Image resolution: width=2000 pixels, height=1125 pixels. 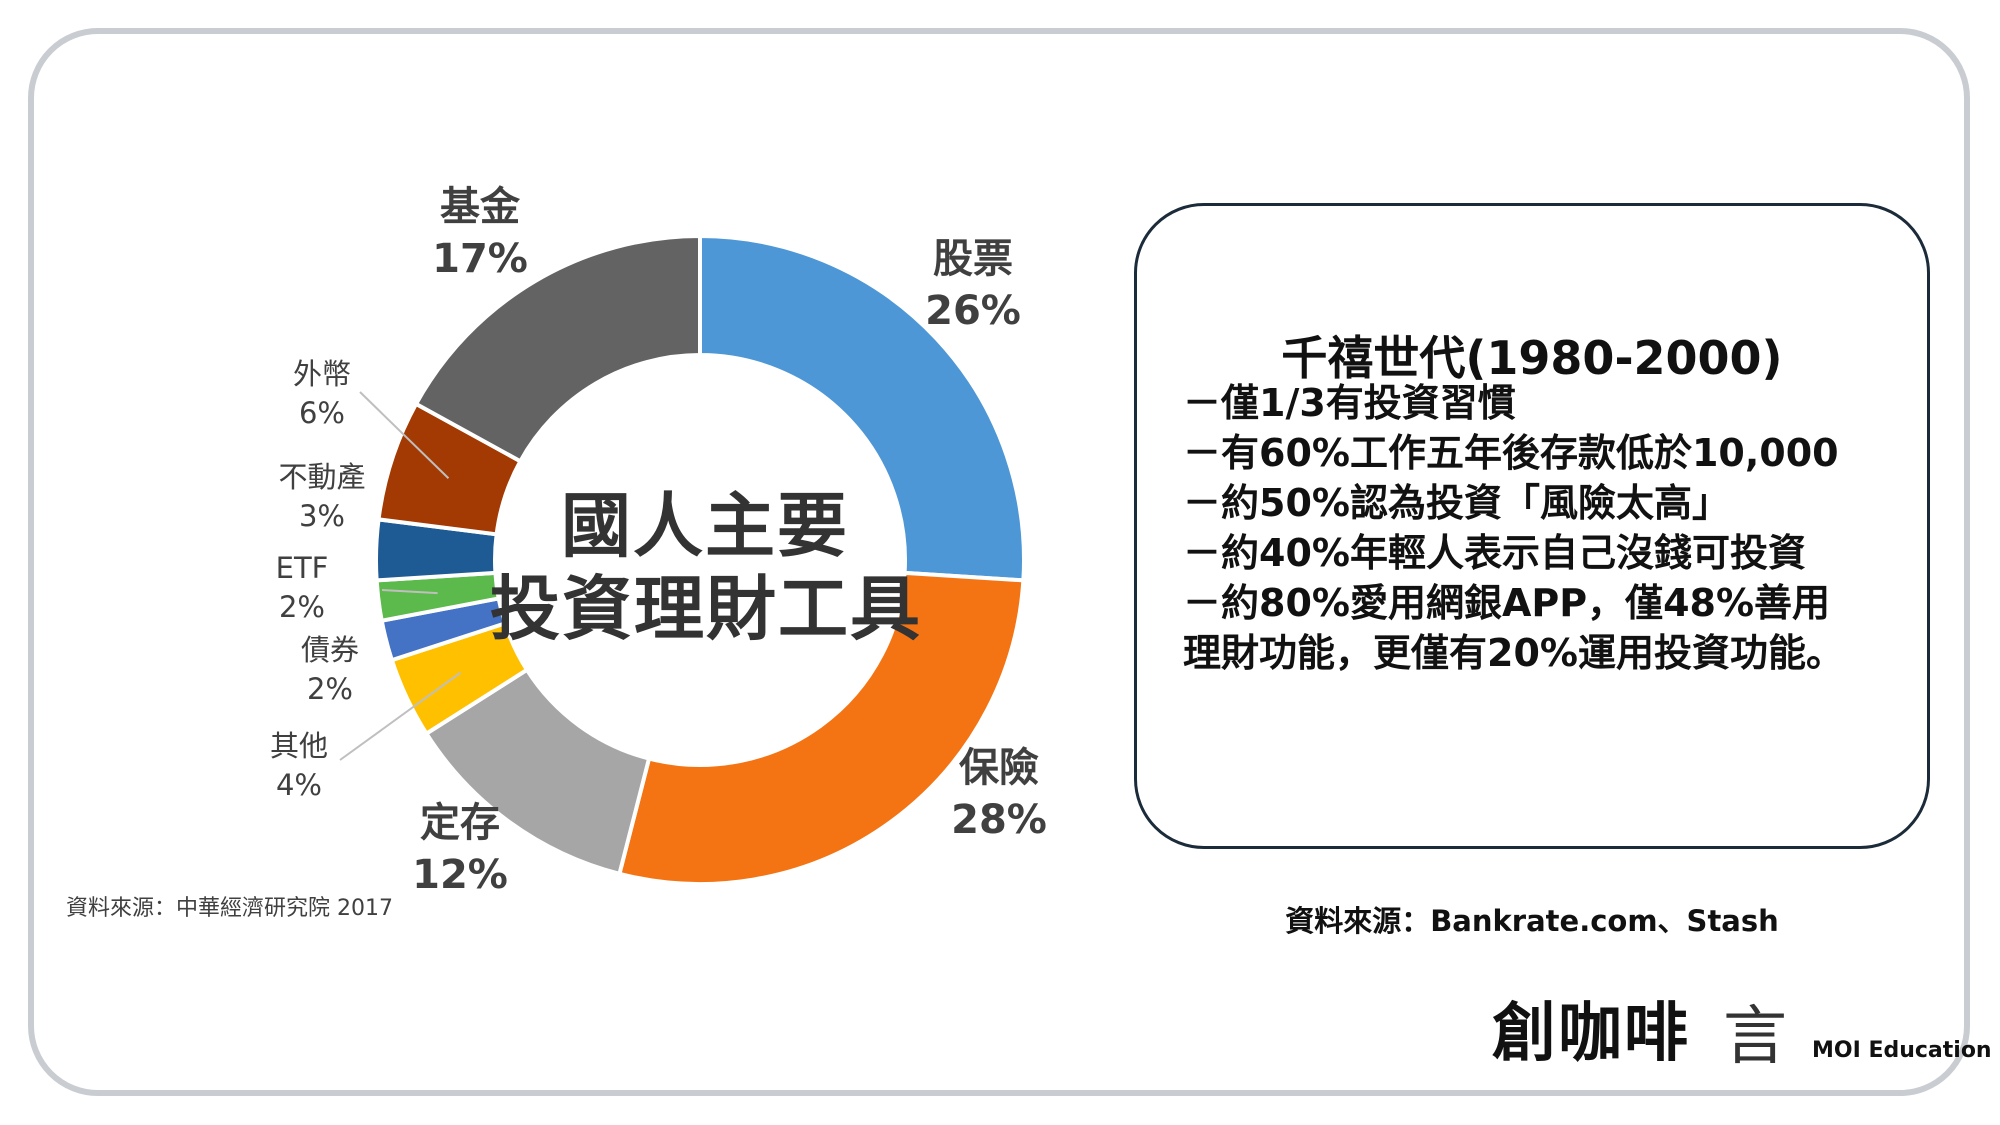 I want to click on label-forex: 外幣 6%, so click(x=322, y=394).